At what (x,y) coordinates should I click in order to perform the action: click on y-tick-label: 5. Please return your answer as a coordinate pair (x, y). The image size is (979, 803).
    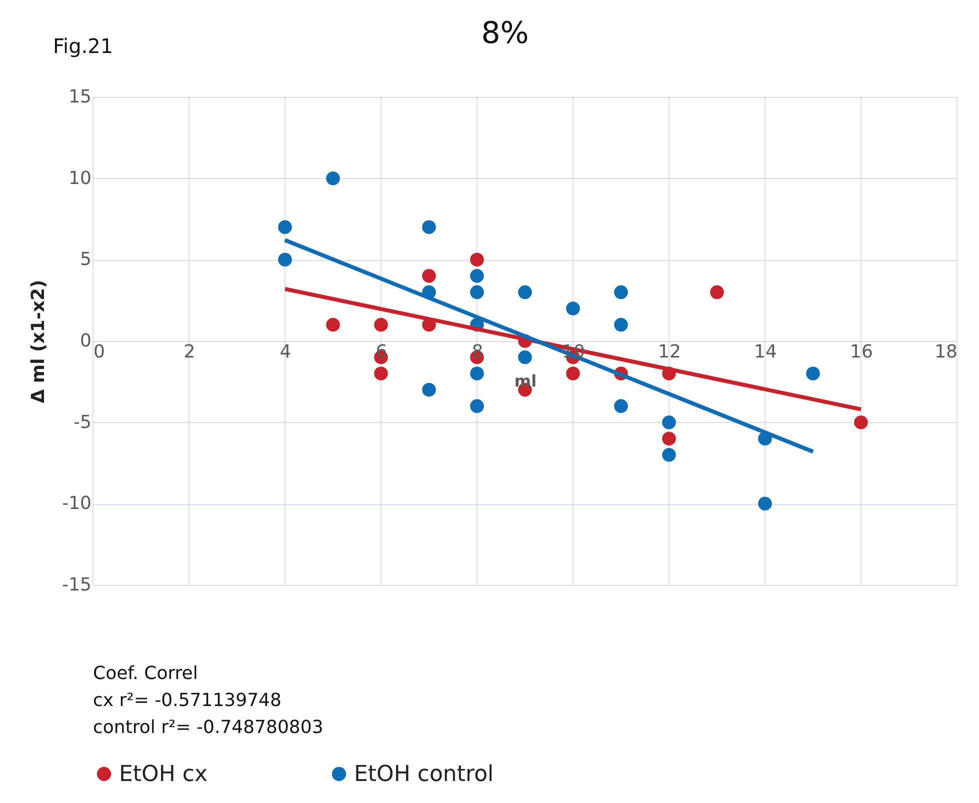
    Looking at the image, I should click on (86, 259).